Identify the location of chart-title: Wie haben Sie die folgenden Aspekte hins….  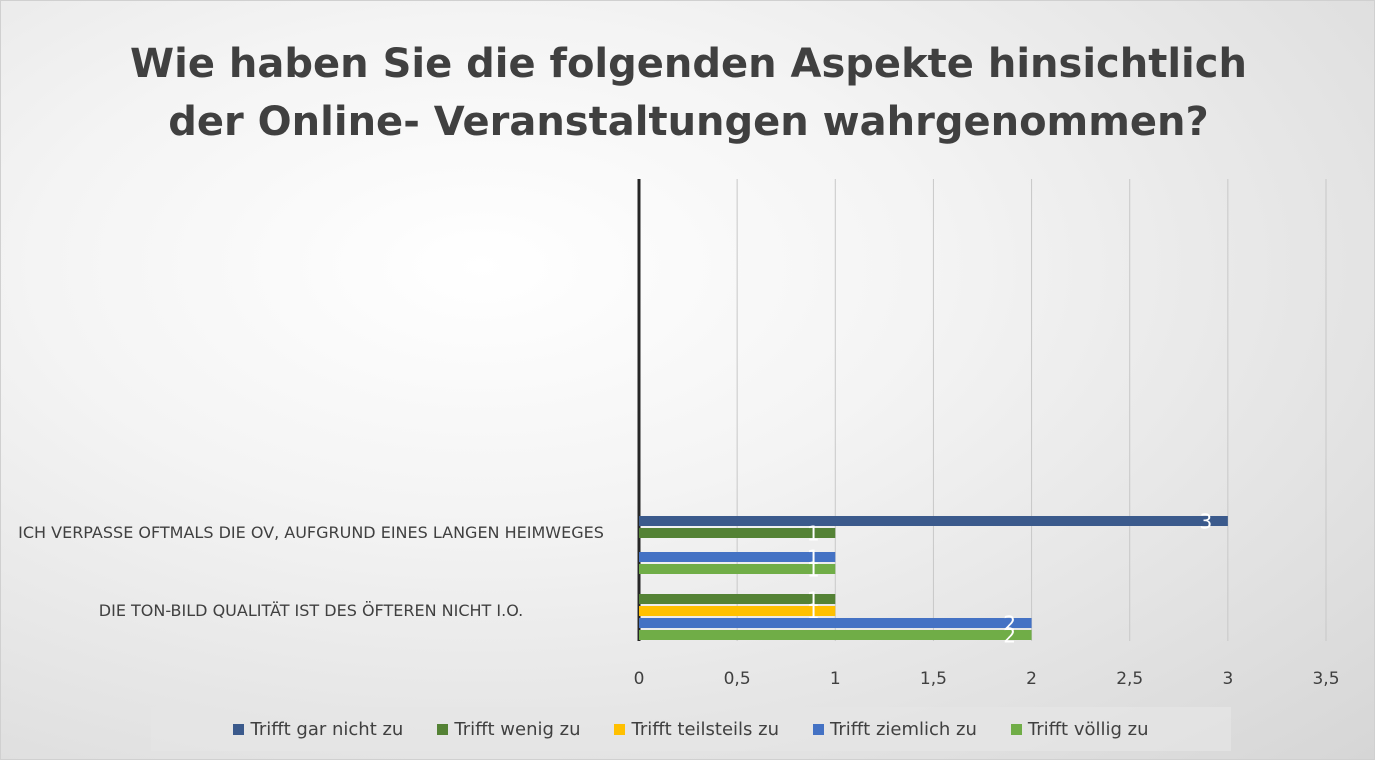
(688, 93).